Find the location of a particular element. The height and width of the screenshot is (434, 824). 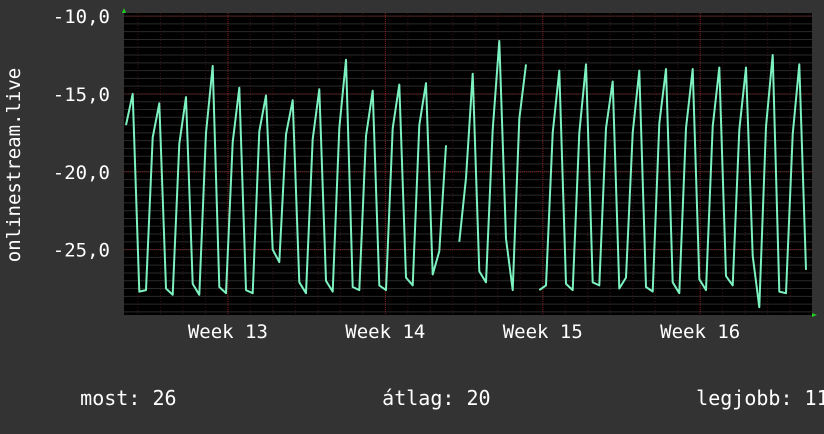

stat-average-value: 20 is located at coordinates (478, 398).